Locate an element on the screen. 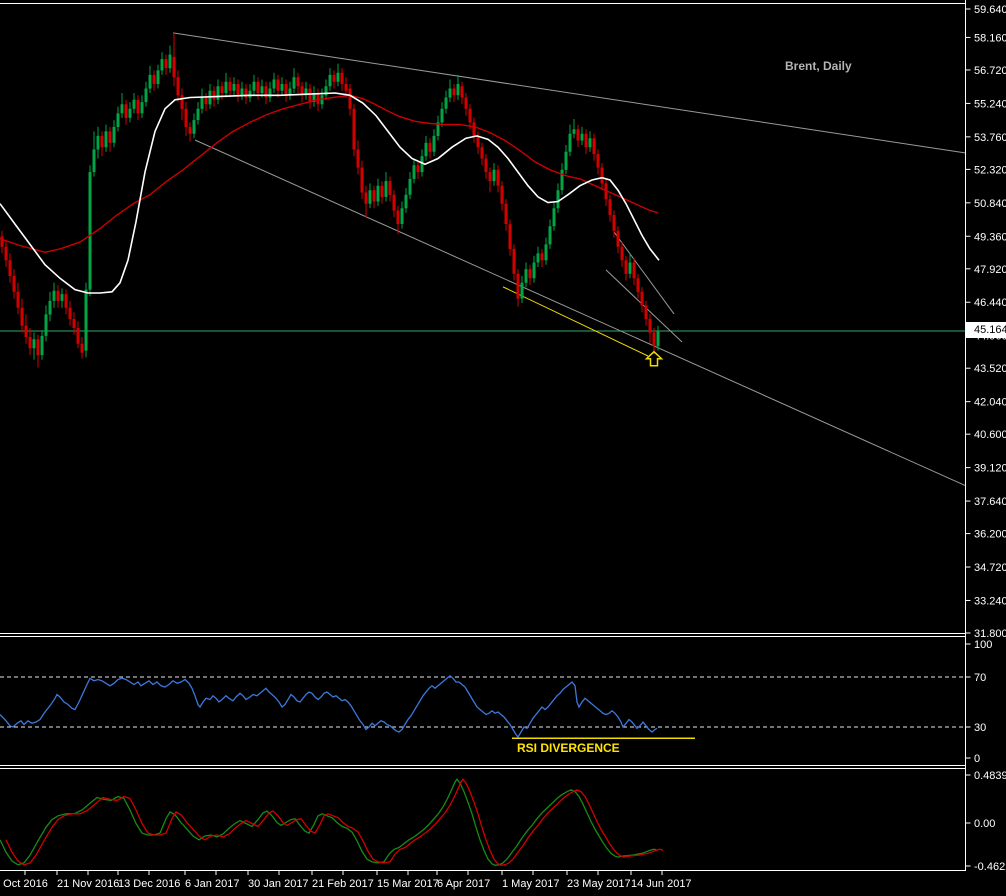  price-axis-label: 53.760 is located at coordinates (990, 138).